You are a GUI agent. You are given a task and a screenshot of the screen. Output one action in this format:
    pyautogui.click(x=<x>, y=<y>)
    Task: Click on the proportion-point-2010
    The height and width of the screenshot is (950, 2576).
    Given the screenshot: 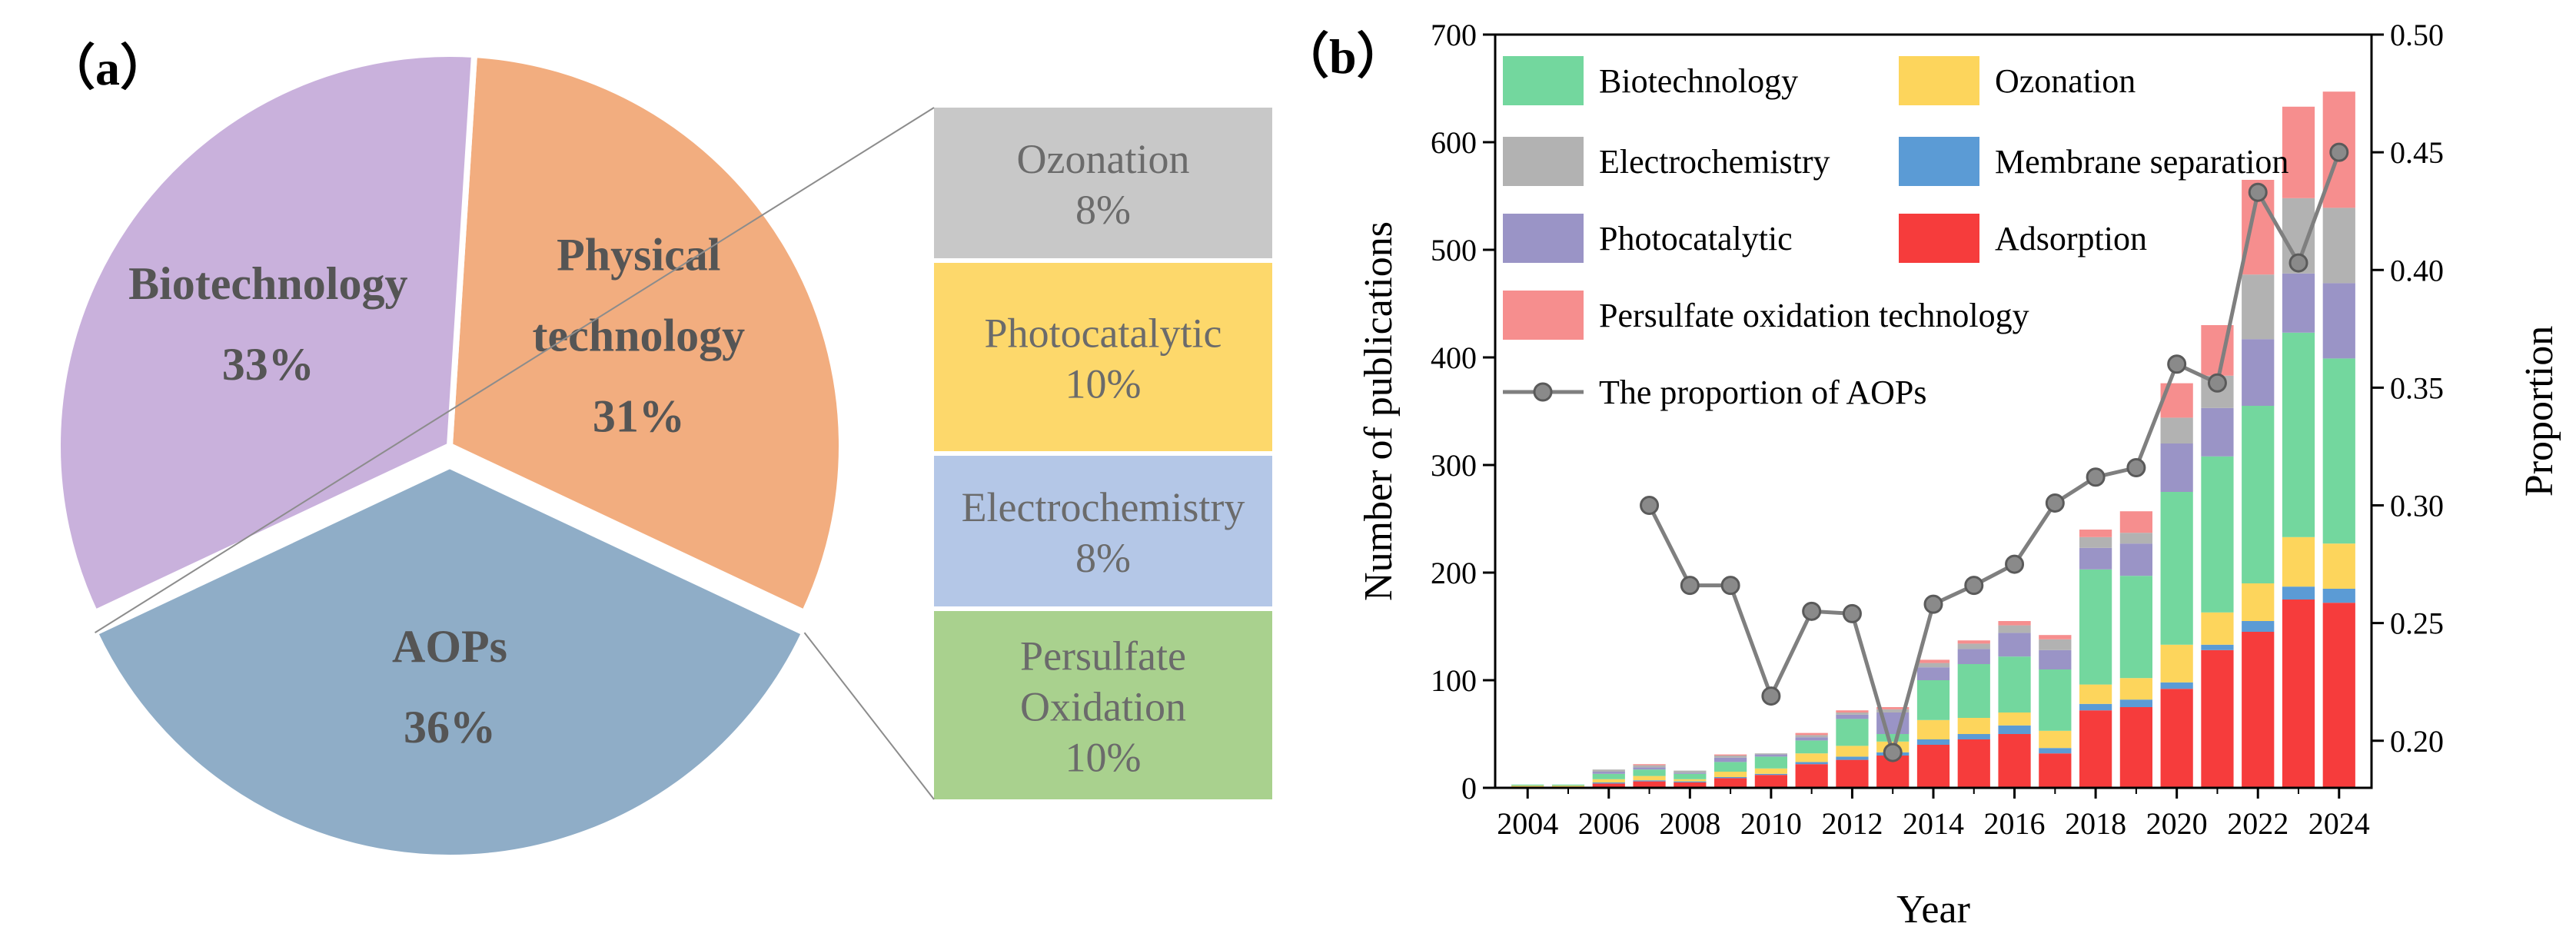 What is the action you would take?
    pyautogui.click(x=1771, y=696)
    